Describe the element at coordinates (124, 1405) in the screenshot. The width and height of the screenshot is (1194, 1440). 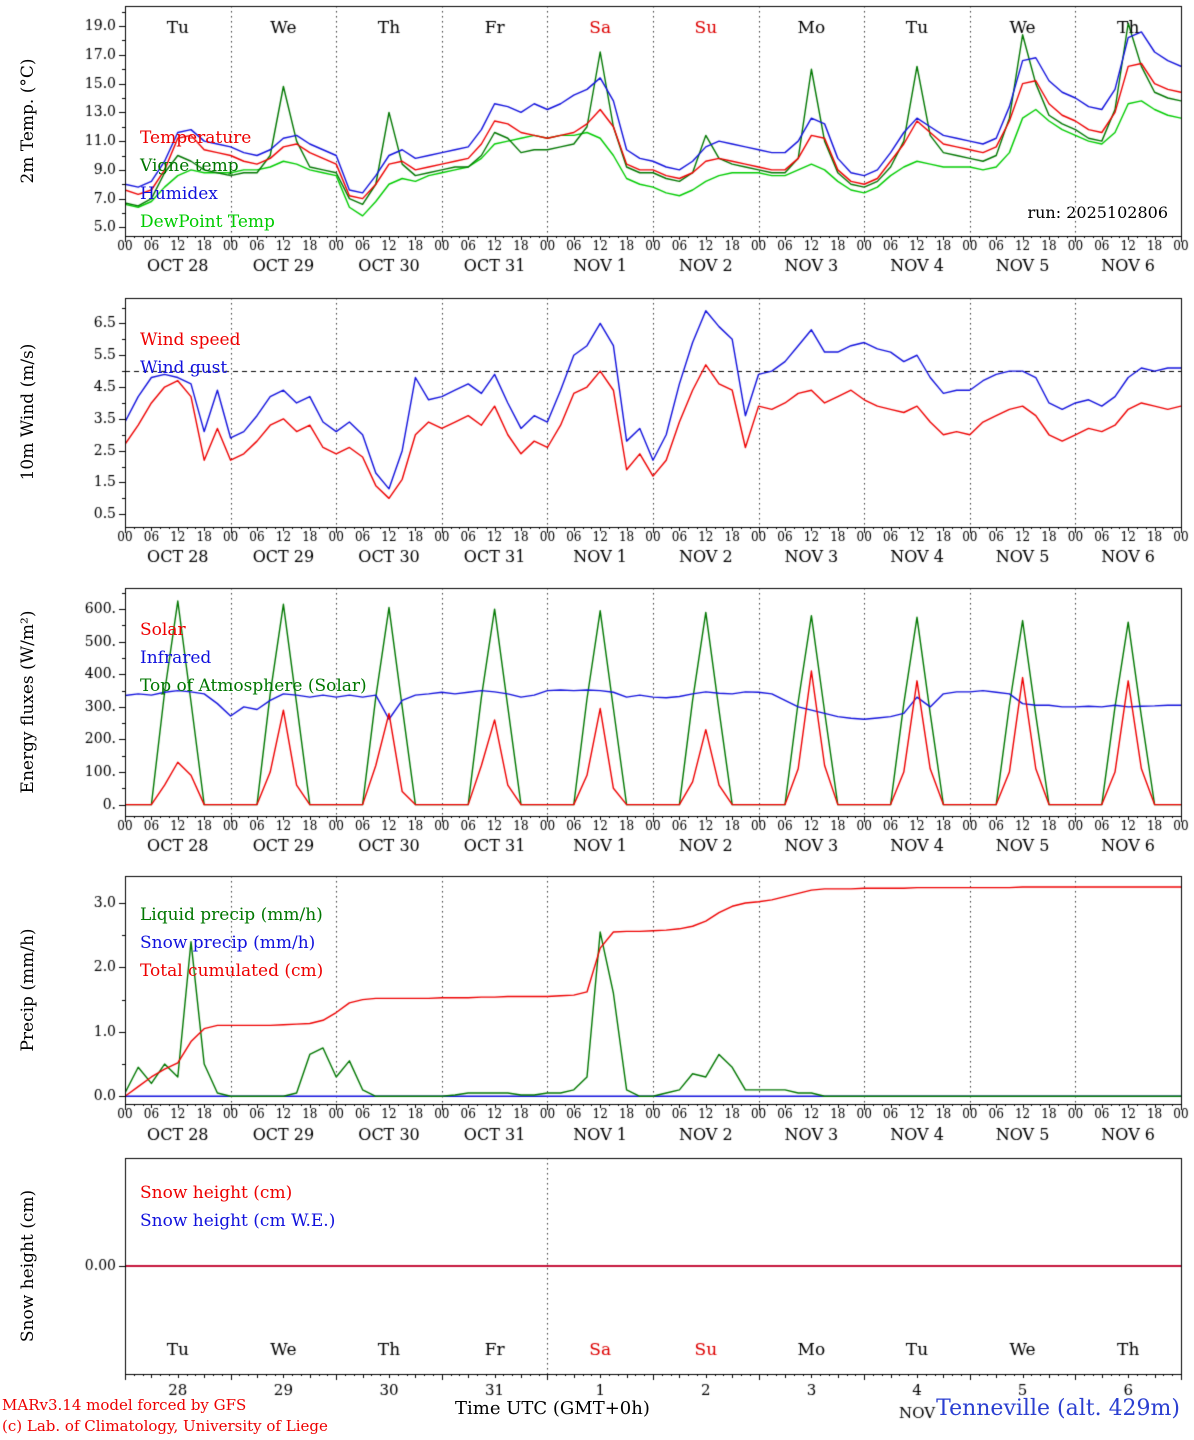
I see `model-credit-line: MARv3.14 model forced by GFS` at that location.